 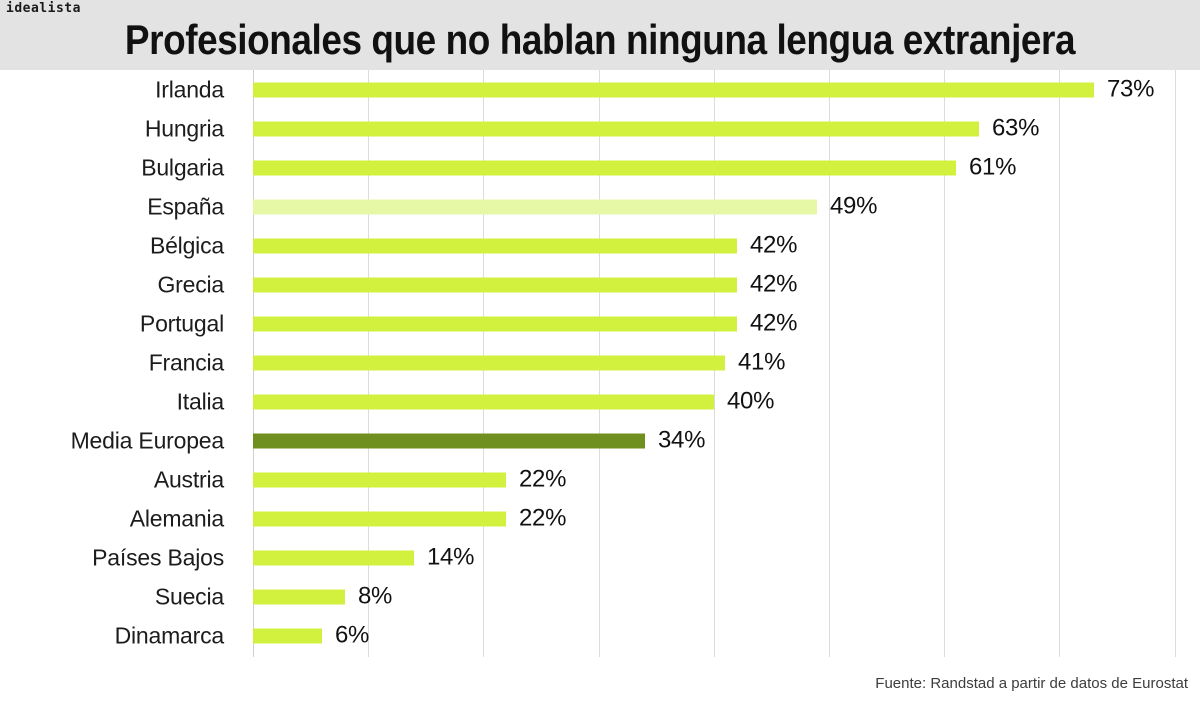 I want to click on chart-bar-row: Suecia 8%, so click(x=600, y=596).